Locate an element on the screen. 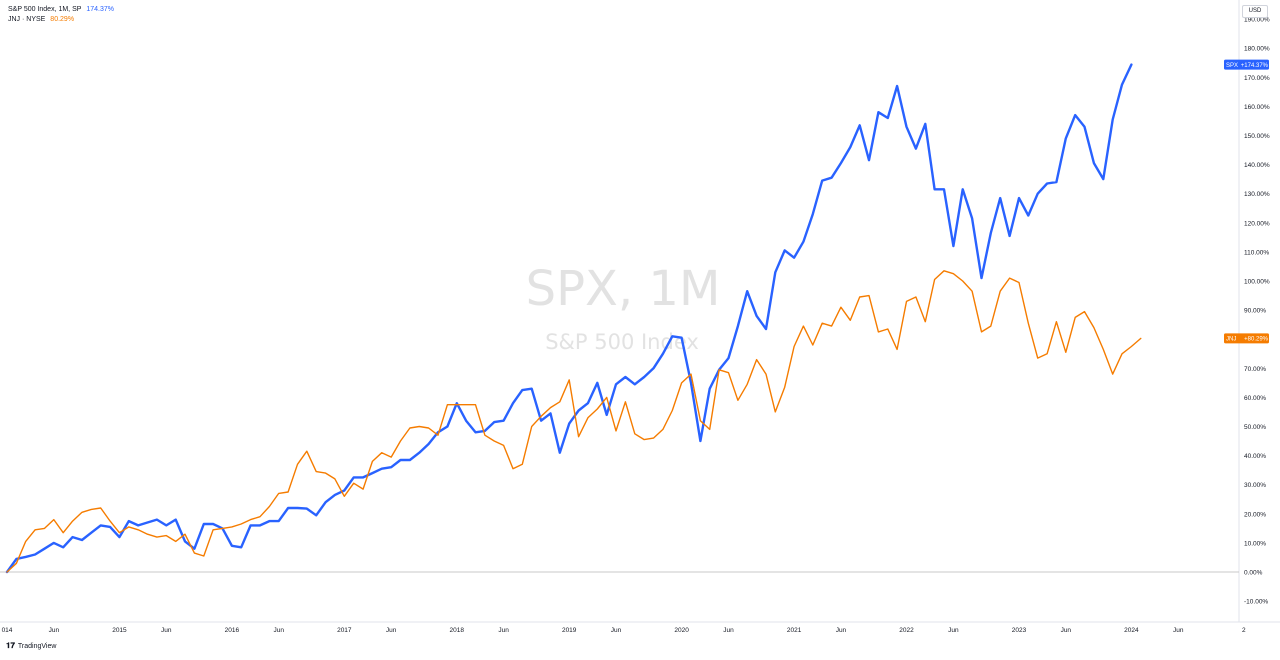 The image size is (1280, 660). badge-value: +80.29% is located at coordinates (1256, 340).